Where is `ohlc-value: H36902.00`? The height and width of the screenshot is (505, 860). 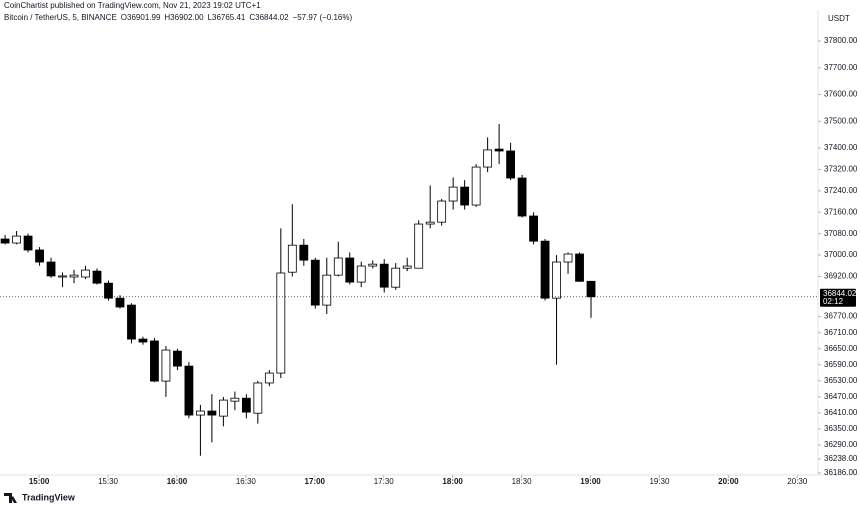 ohlc-value: H36902.00 is located at coordinates (184, 17).